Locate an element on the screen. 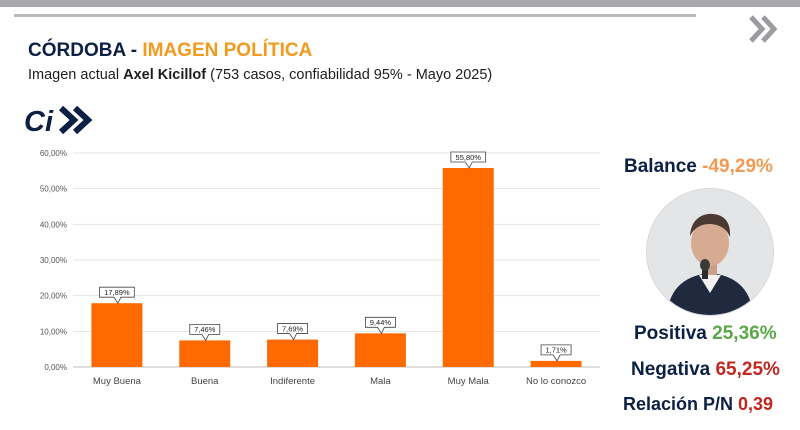 The width and height of the screenshot is (800, 430). positive-value: 25,36% is located at coordinates (744, 333).